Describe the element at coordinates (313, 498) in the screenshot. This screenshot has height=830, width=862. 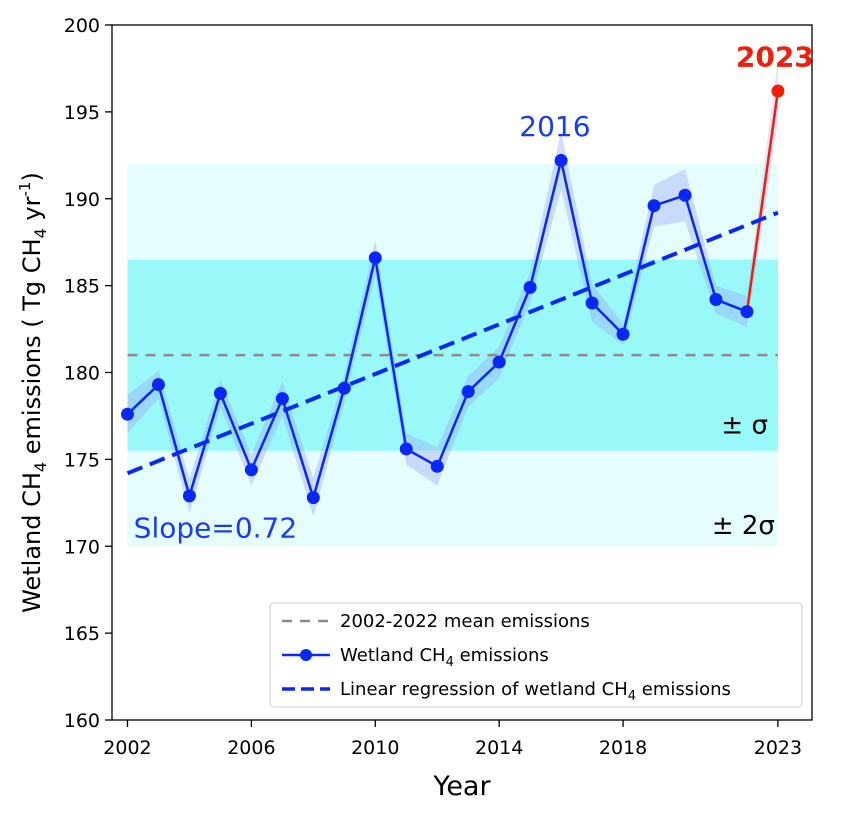
I see `data-point-2008` at that location.